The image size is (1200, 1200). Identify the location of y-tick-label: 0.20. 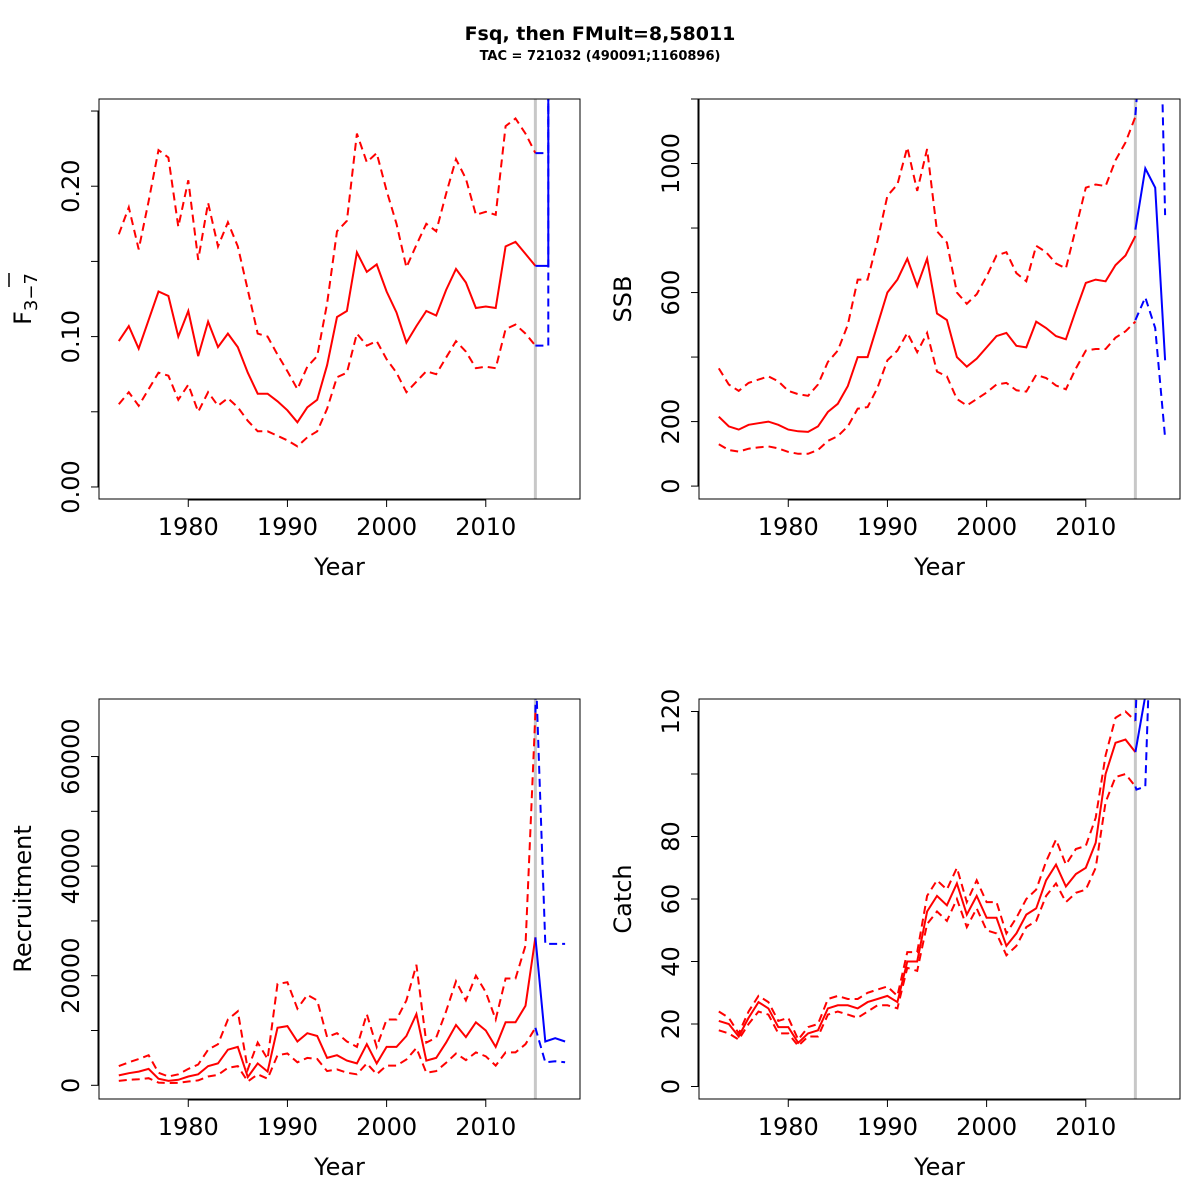
(71, 185).